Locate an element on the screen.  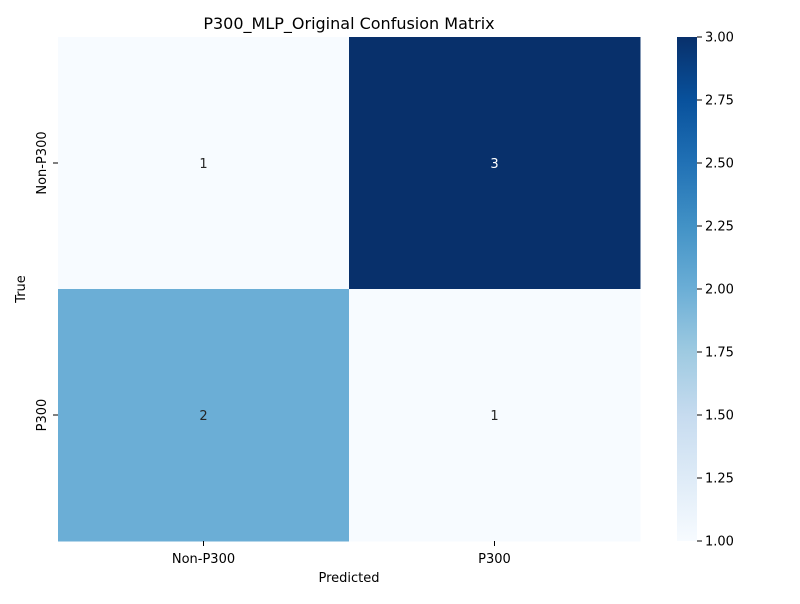
chart-title: P300_MLP_Original Confusion Matrix is located at coordinates (348, 24).